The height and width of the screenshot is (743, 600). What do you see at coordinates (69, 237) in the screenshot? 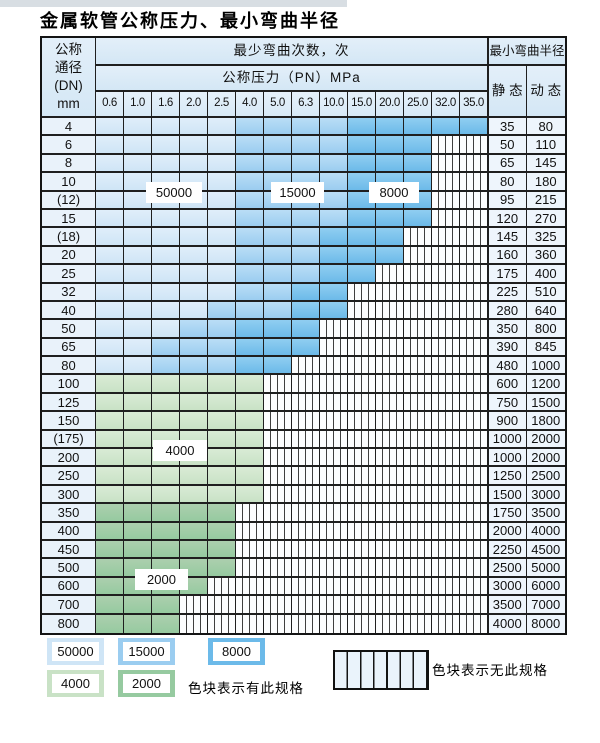
I see `dn-cell: (18)` at bounding box center [69, 237].